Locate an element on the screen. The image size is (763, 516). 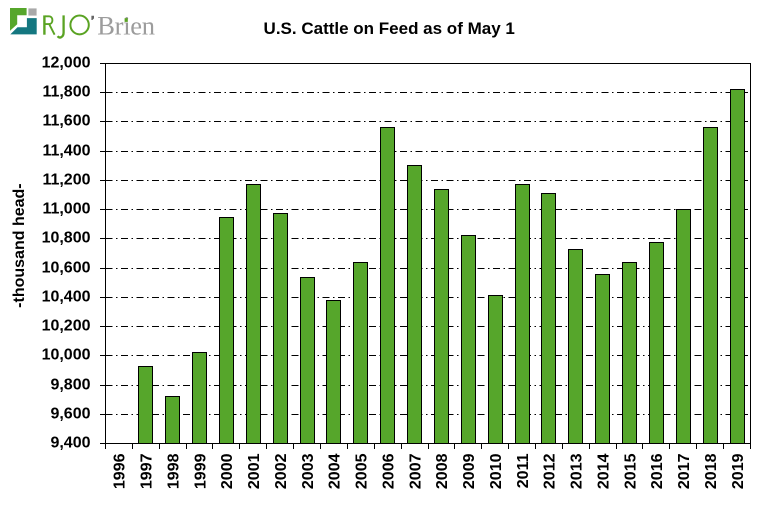
svg-text: 9,600 is located at coordinates (70, 414).